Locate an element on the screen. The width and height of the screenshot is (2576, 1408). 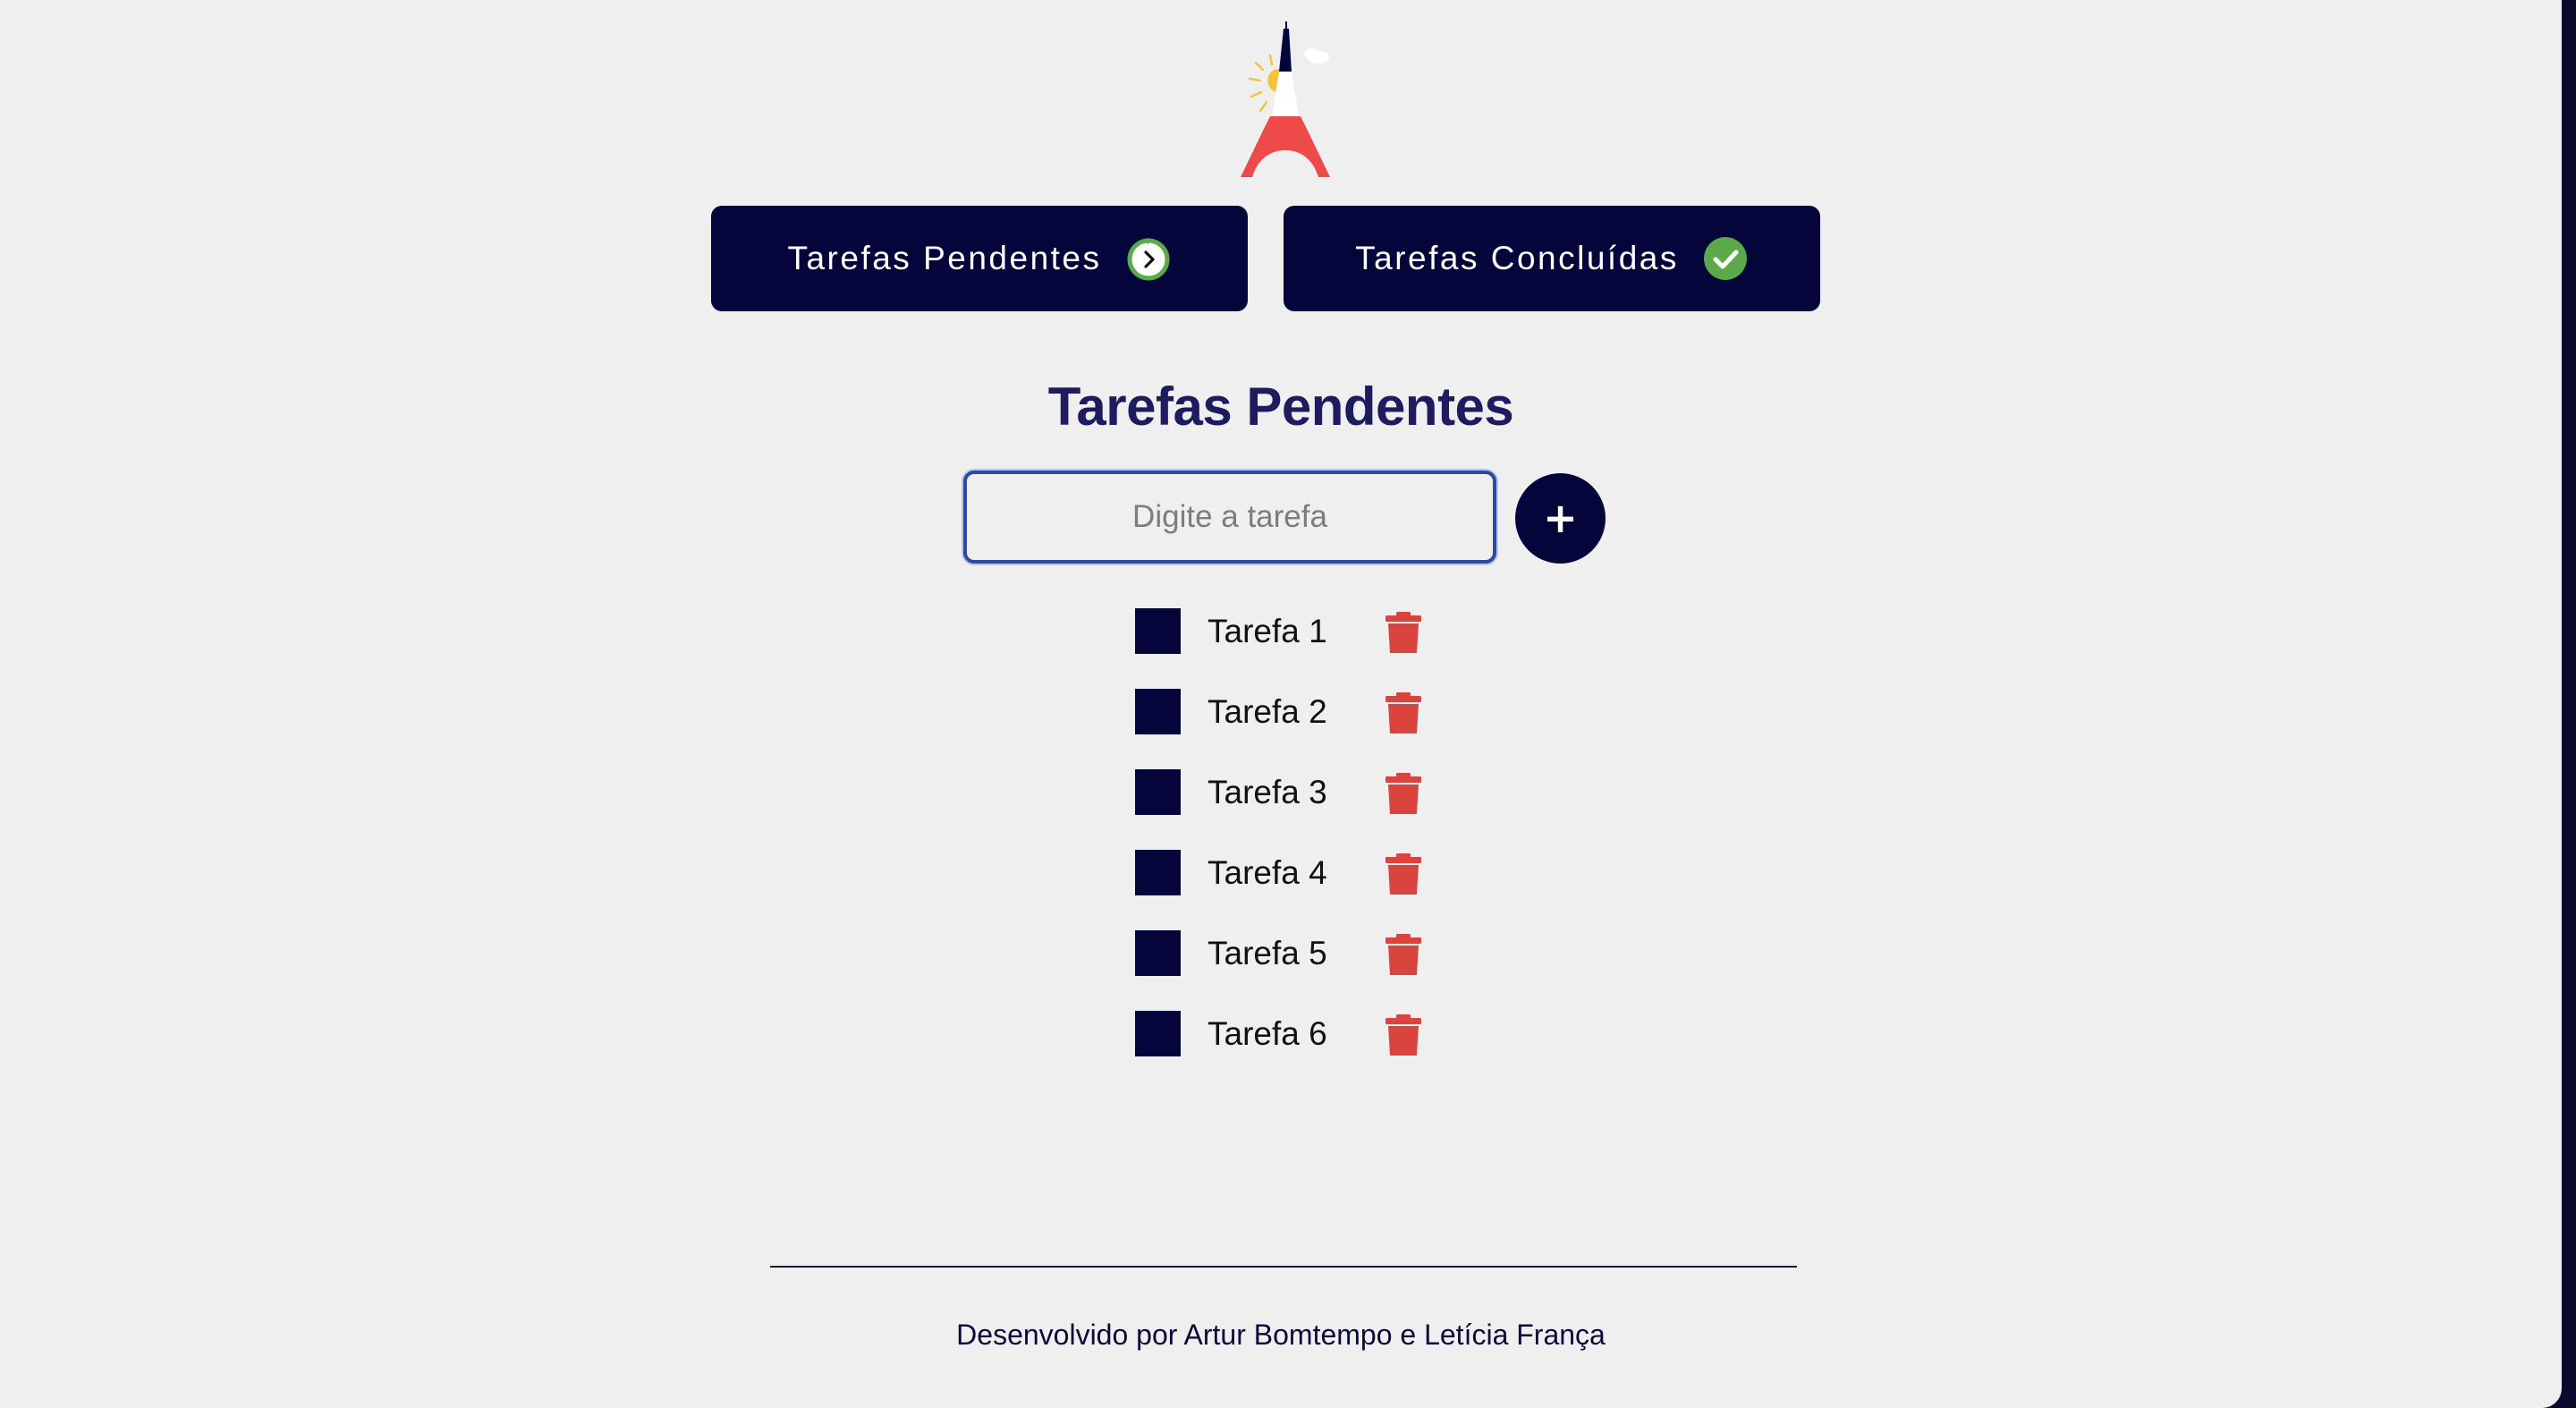
task-label: Tarefa 2 is located at coordinates (1267, 711).